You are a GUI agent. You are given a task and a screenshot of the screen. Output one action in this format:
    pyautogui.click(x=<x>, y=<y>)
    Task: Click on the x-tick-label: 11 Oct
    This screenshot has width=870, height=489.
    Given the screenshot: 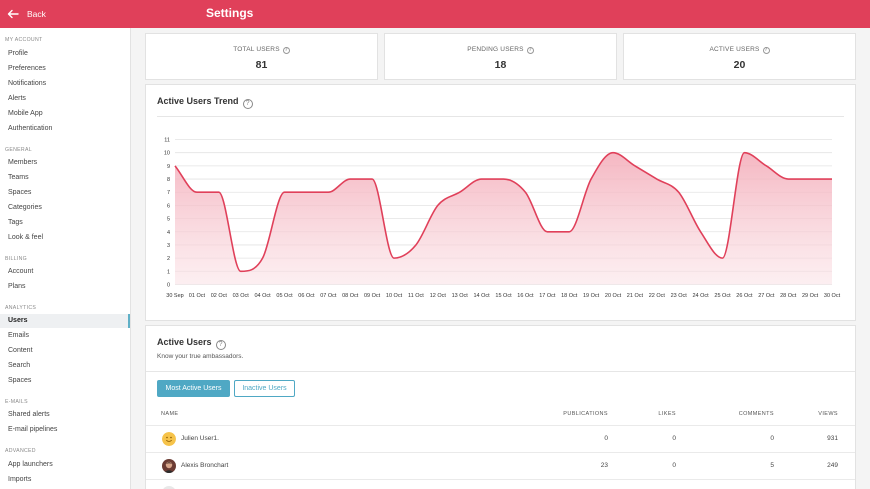 What is the action you would take?
    pyautogui.click(x=416, y=296)
    